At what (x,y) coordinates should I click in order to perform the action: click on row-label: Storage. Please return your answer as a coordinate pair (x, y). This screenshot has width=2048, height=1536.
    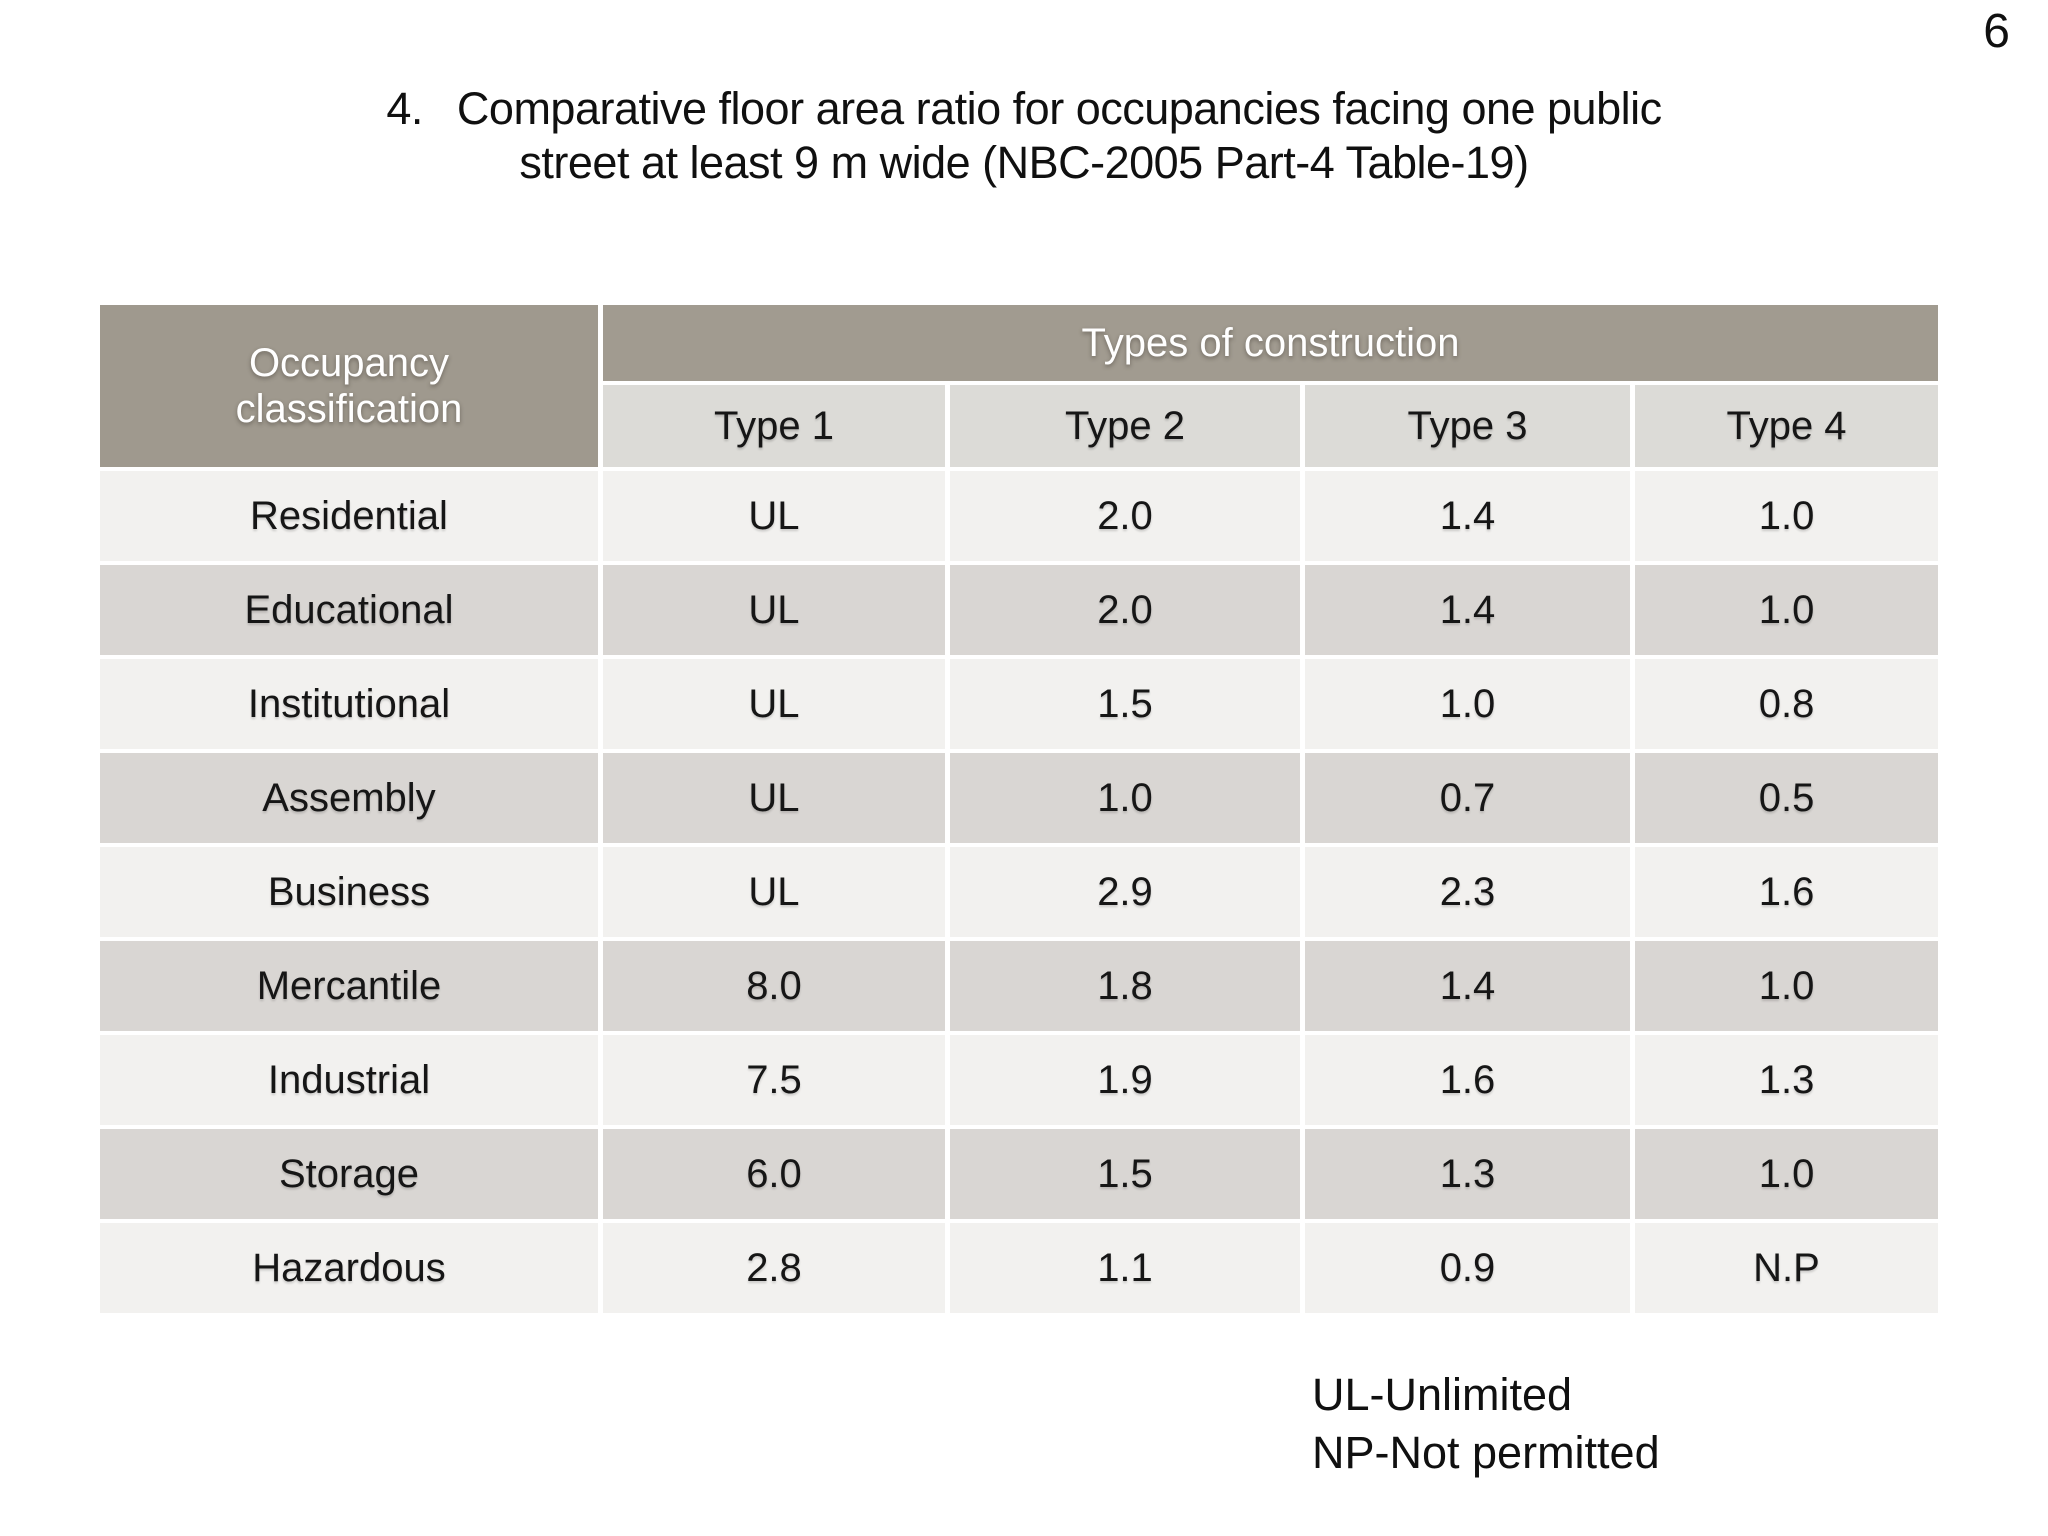
    Looking at the image, I should click on (349, 1174).